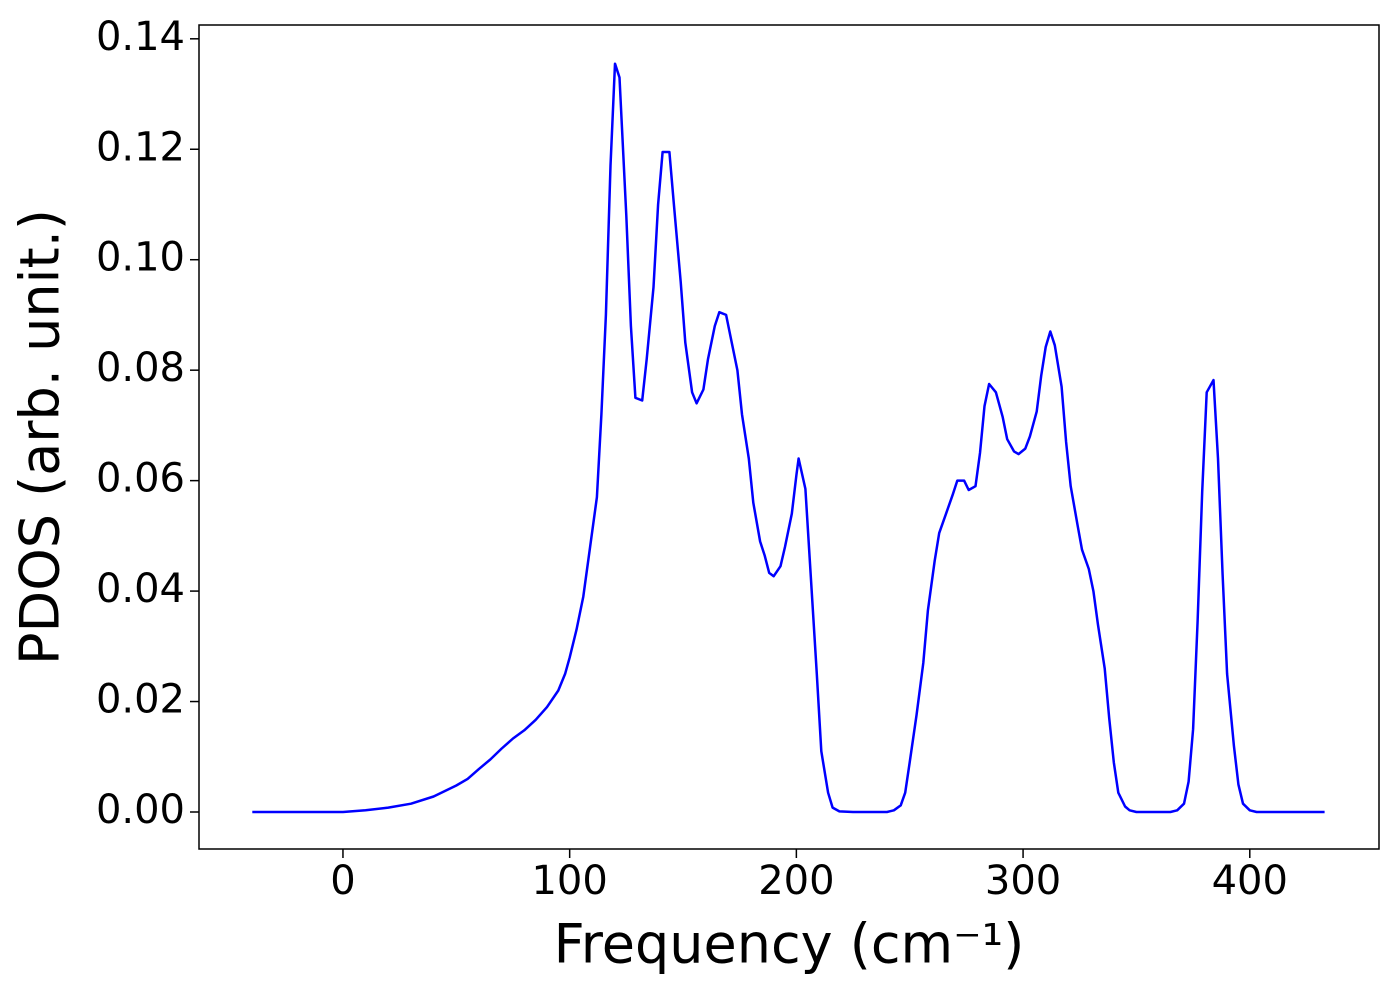 The width and height of the screenshot is (1400, 1000). What do you see at coordinates (140, 258) in the screenshot?
I see `y-tick-label: 0.10` at bounding box center [140, 258].